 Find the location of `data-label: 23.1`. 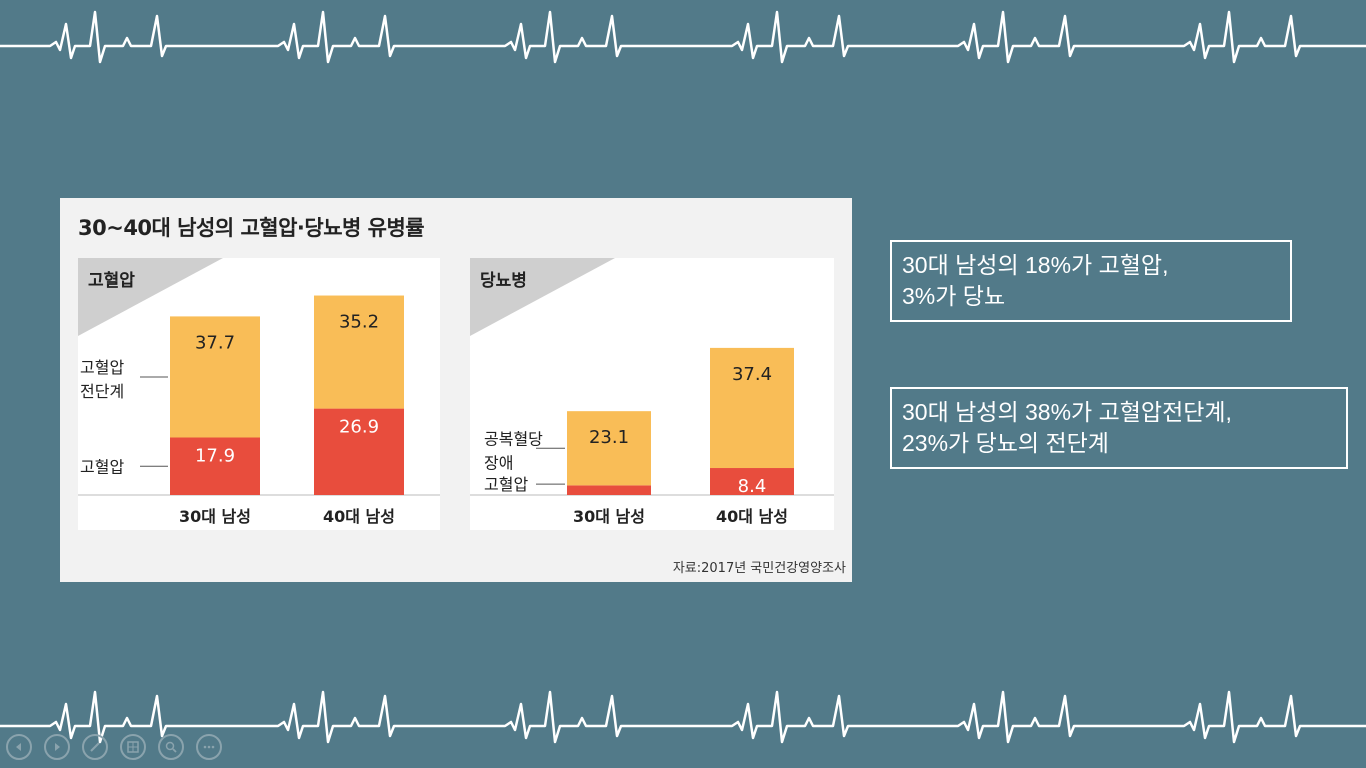

data-label: 23.1 is located at coordinates (609, 437).